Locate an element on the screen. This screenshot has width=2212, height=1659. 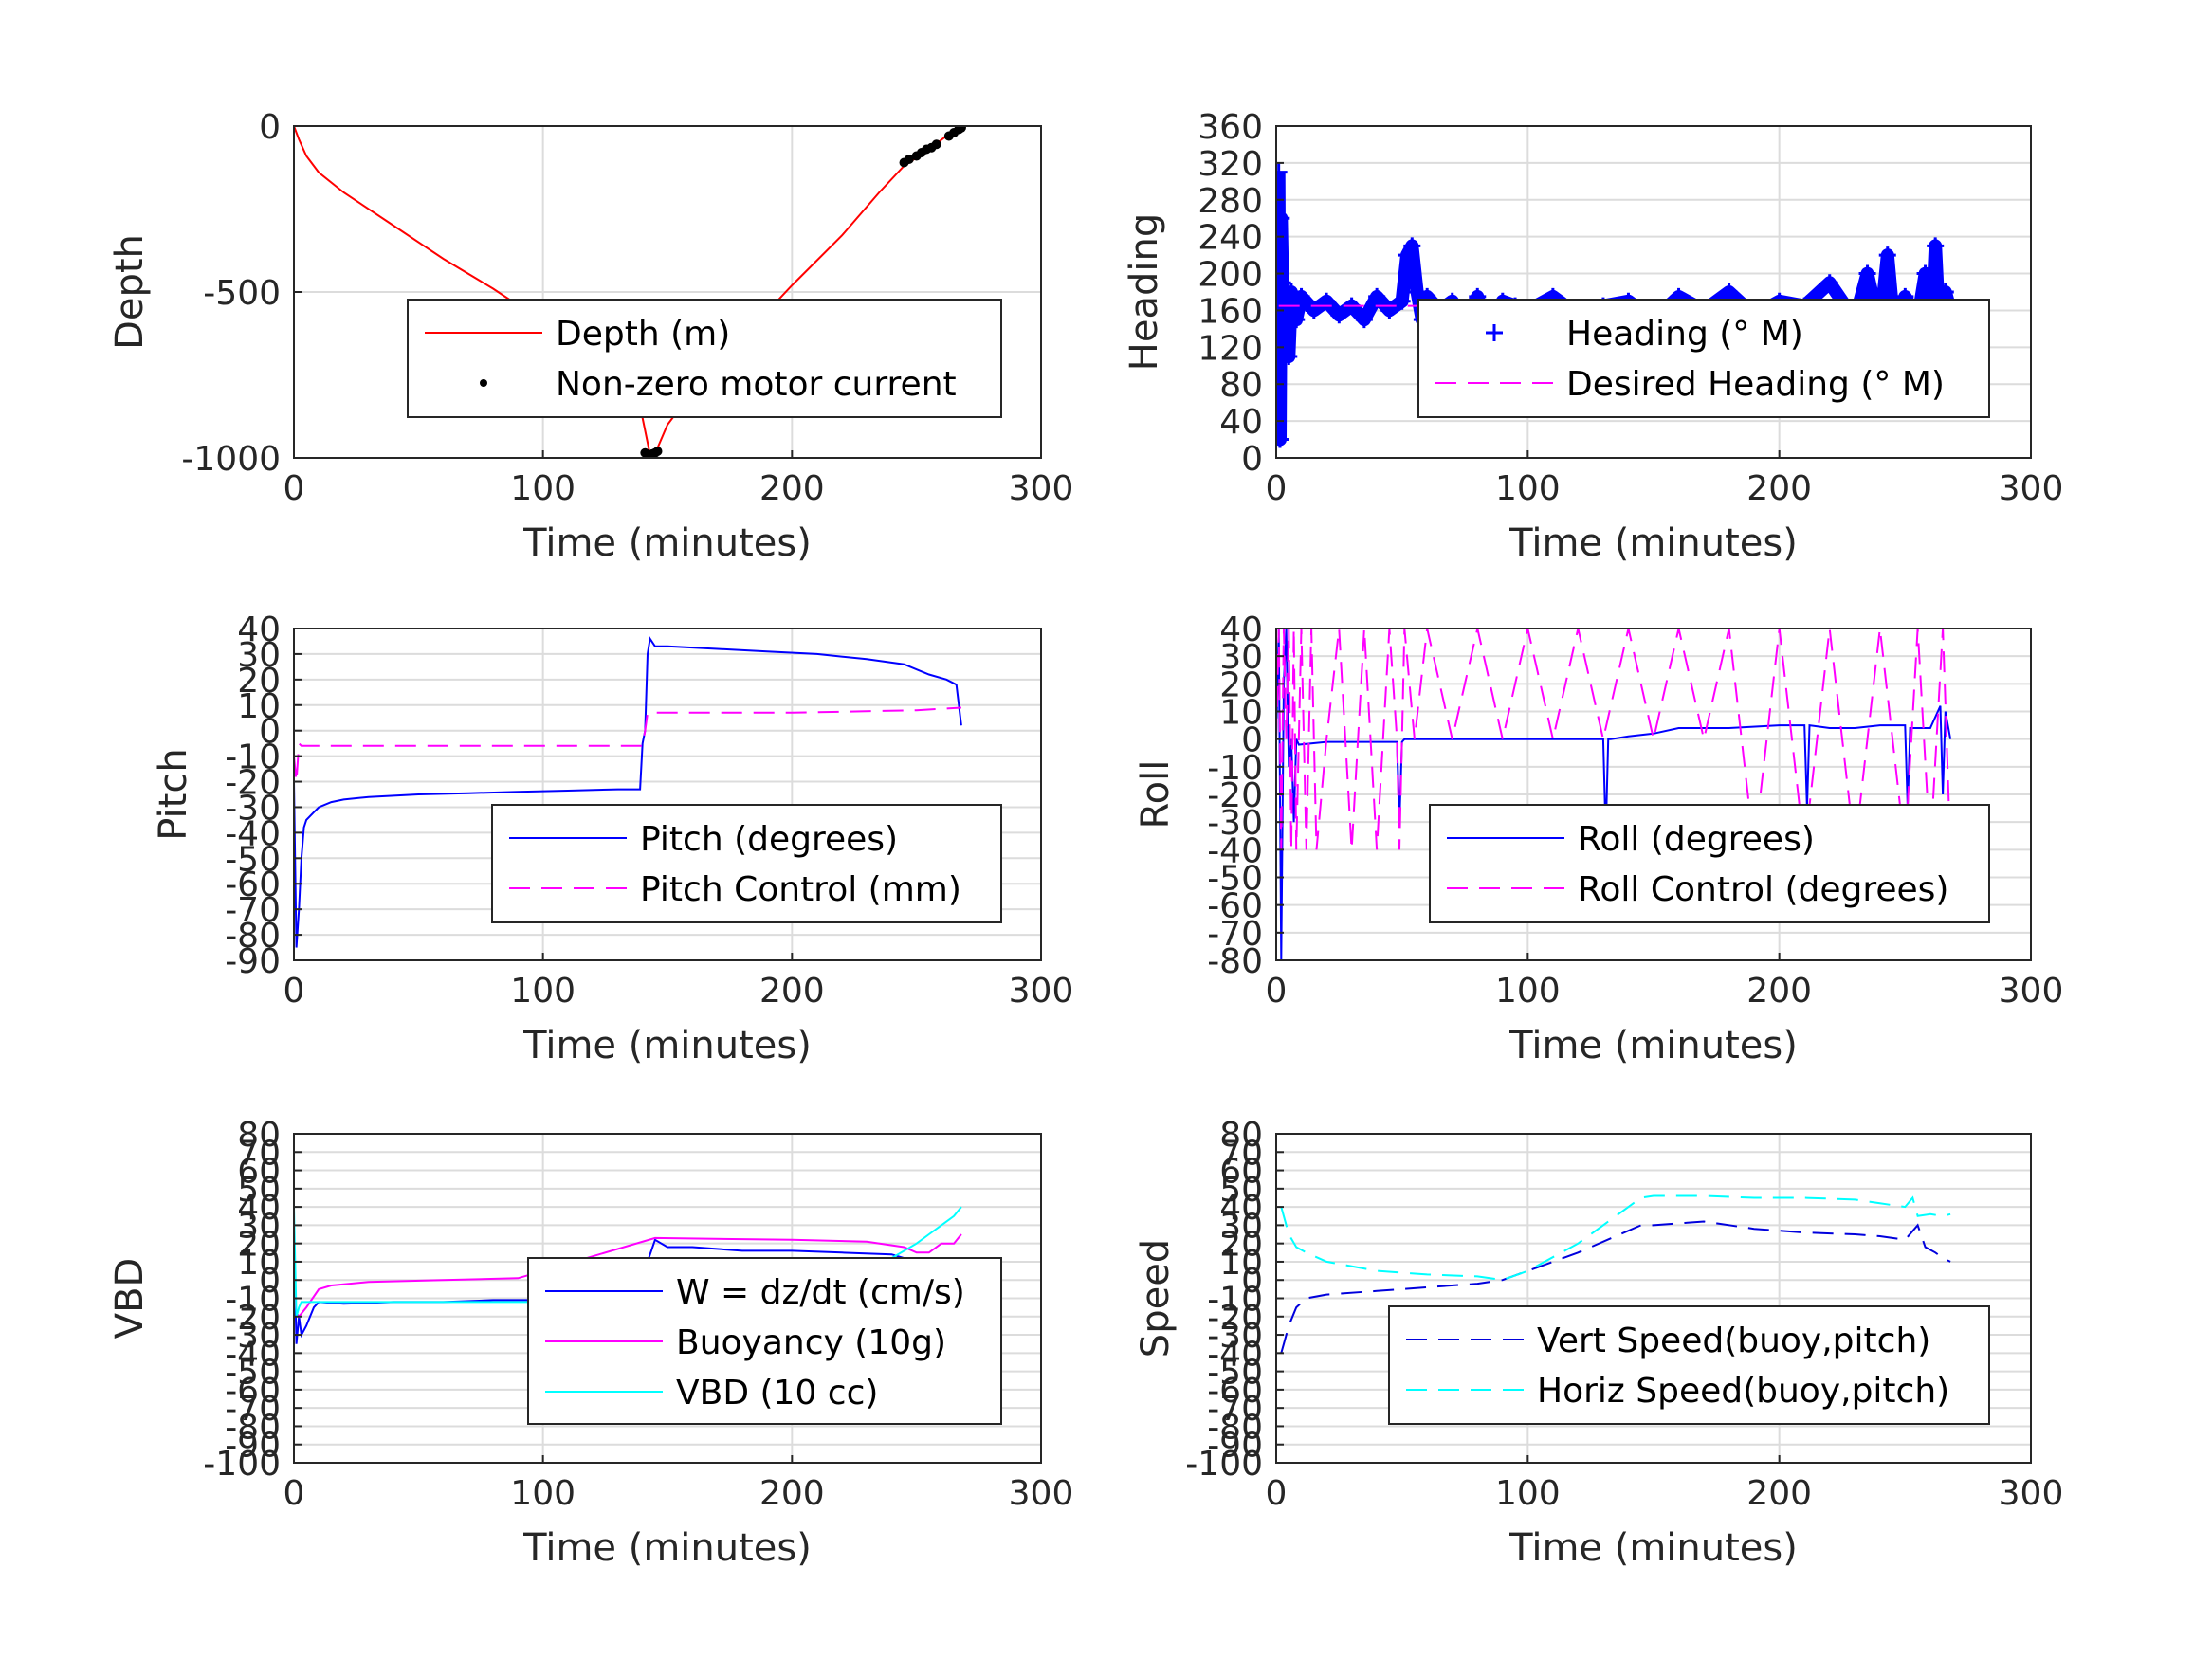
legend-label: W = dz/dt (cm/s) is located at coordinates (820, 1292).